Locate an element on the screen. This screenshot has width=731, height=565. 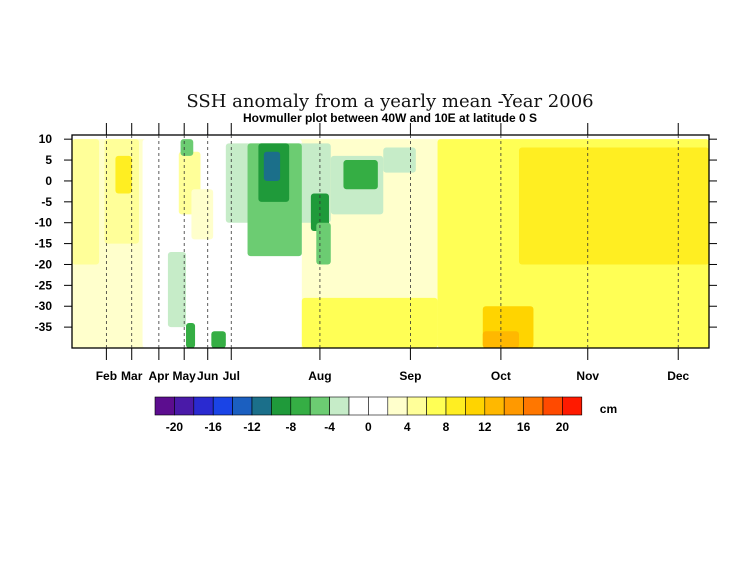
y-tick-label: 10 is located at coordinates (46, 139).